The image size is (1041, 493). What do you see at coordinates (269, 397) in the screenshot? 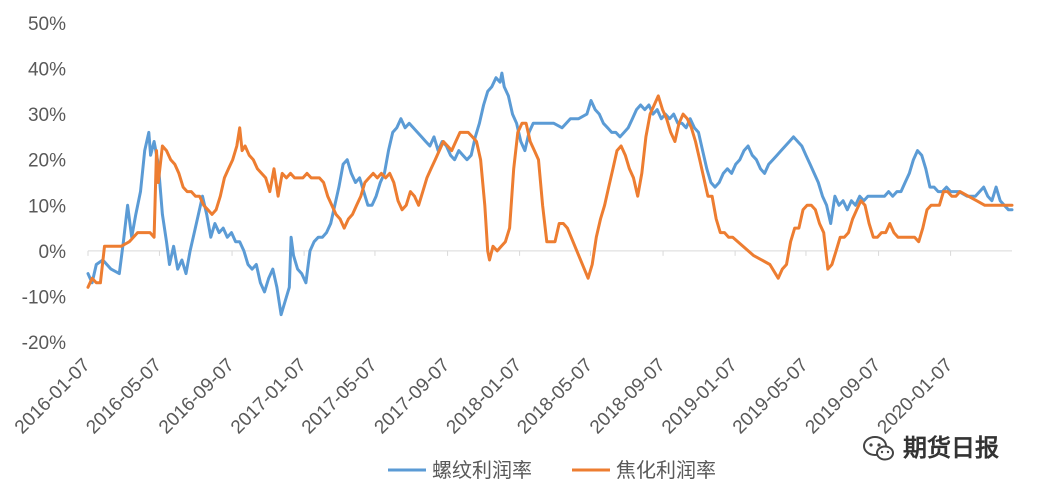
I see `x-tick-label: 2017-01-07` at bounding box center [269, 397].